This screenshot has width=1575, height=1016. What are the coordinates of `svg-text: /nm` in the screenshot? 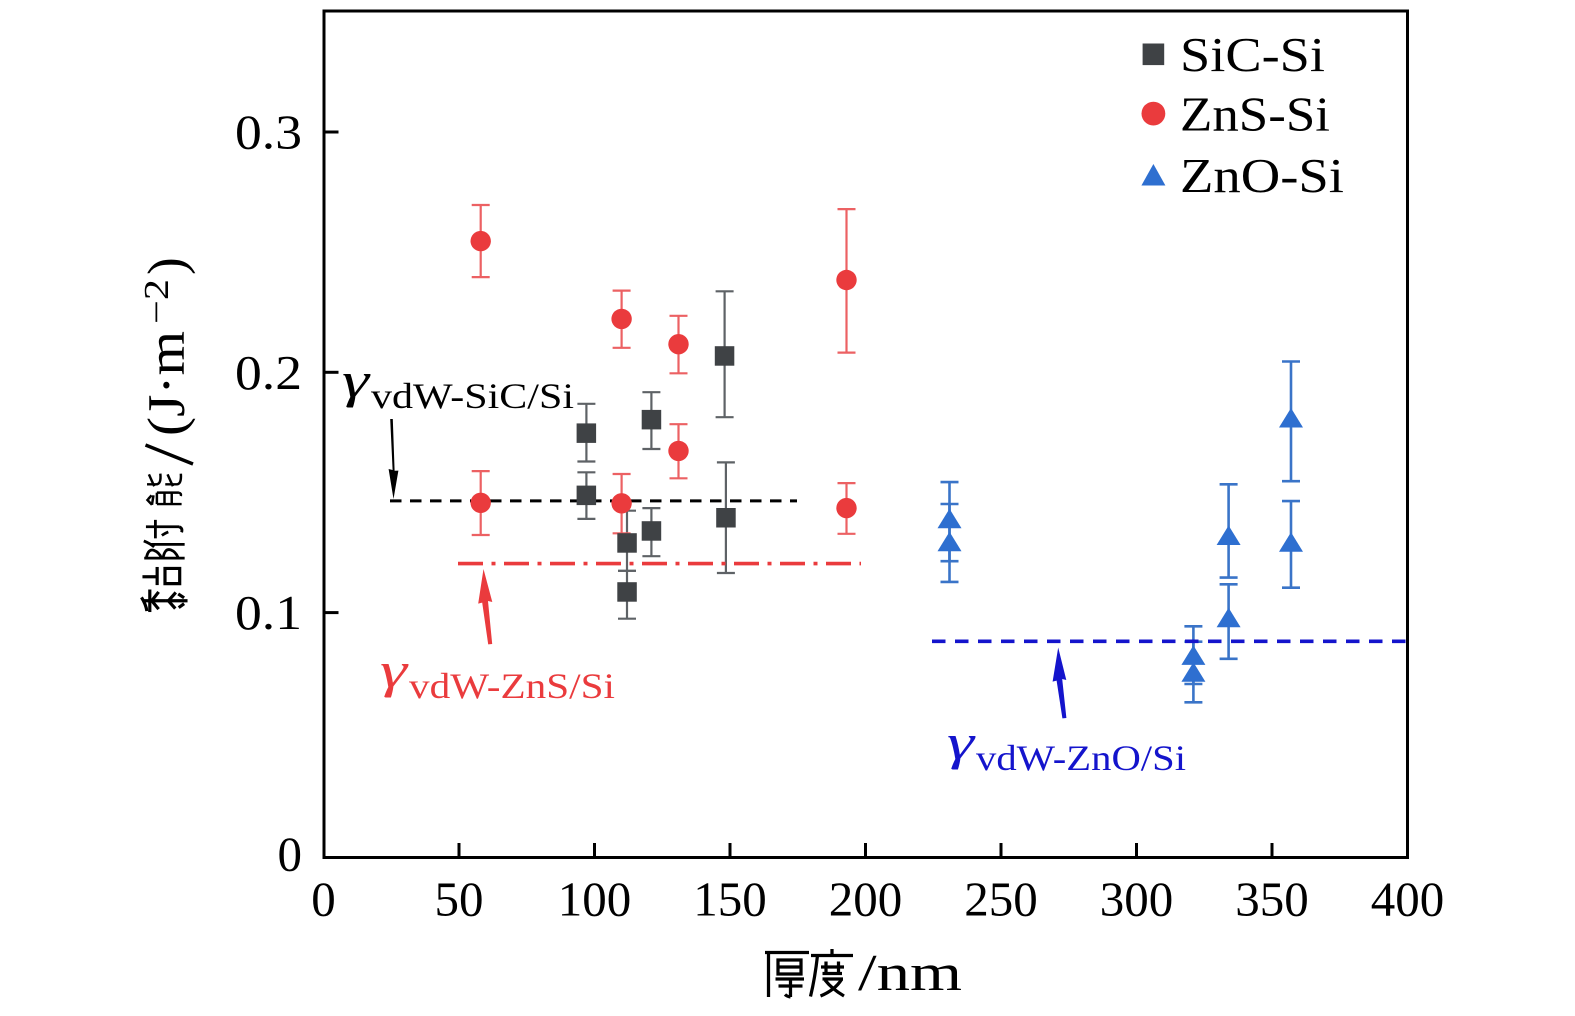 It's located at (910, 973).